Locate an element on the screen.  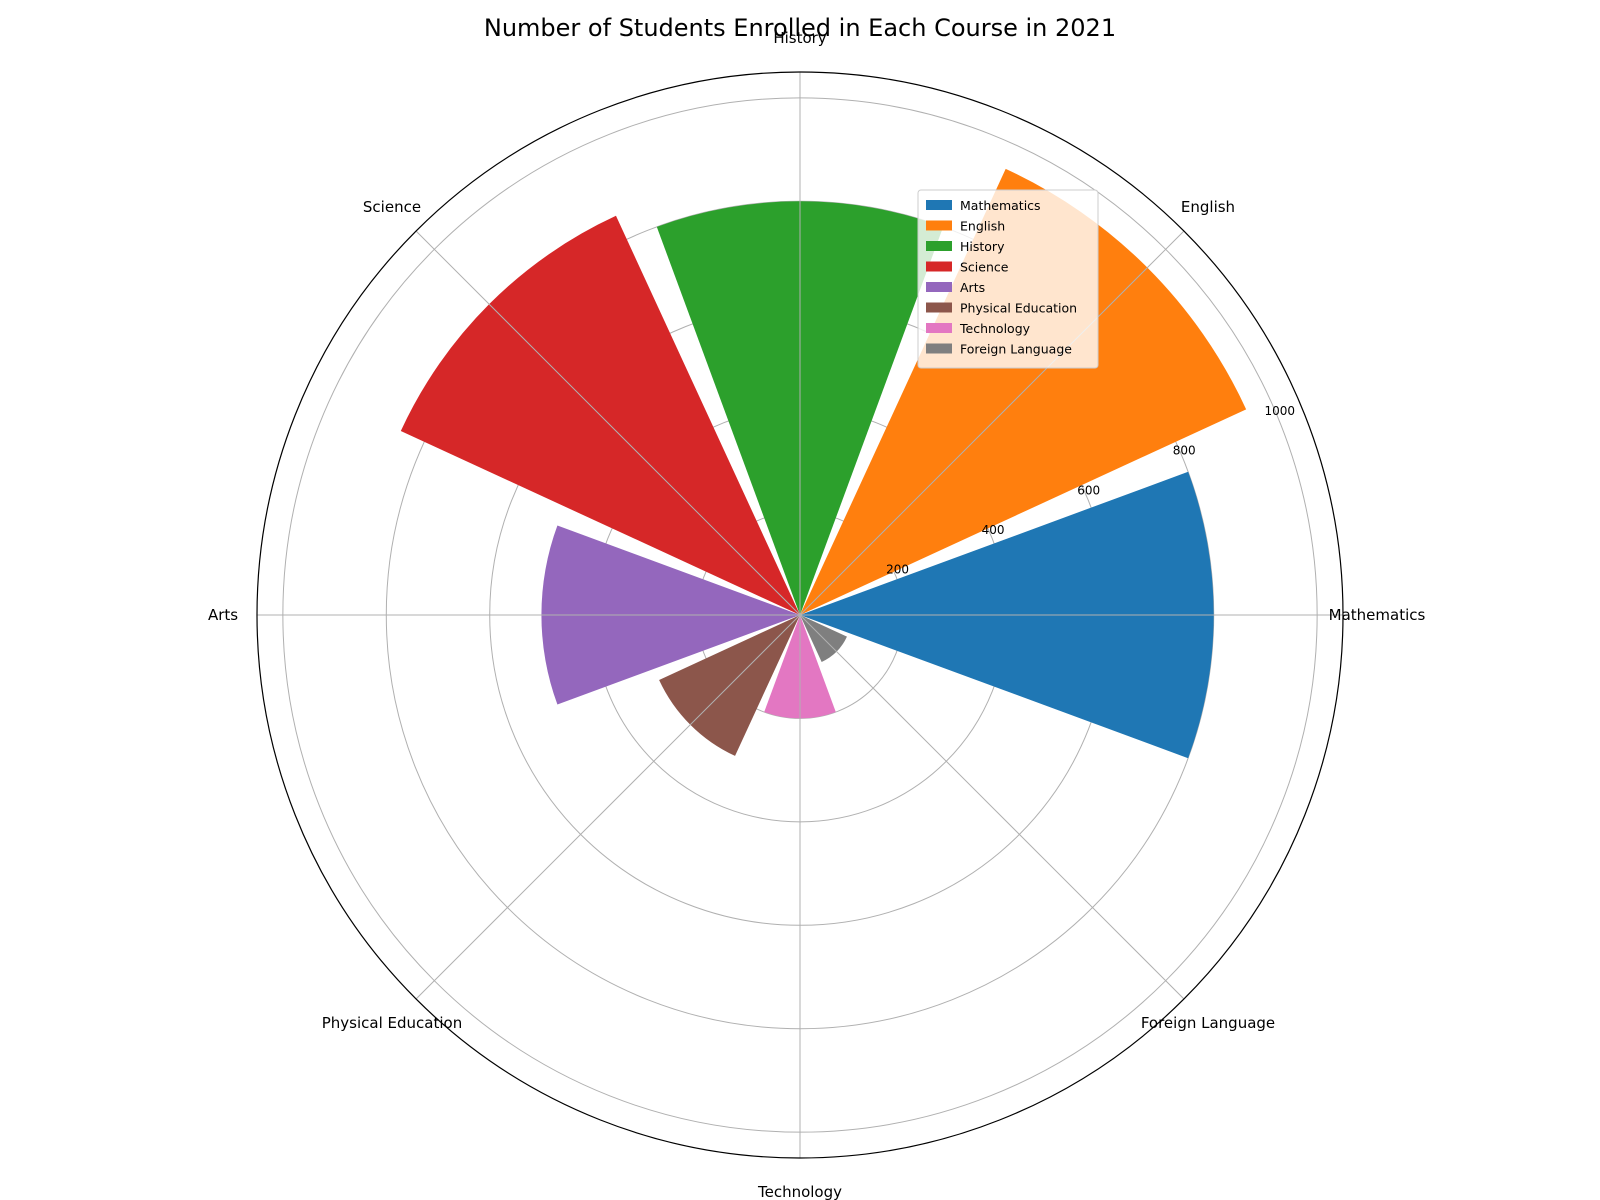
radial-tick-label-800: 800 is located at coordinates (1184, 451).